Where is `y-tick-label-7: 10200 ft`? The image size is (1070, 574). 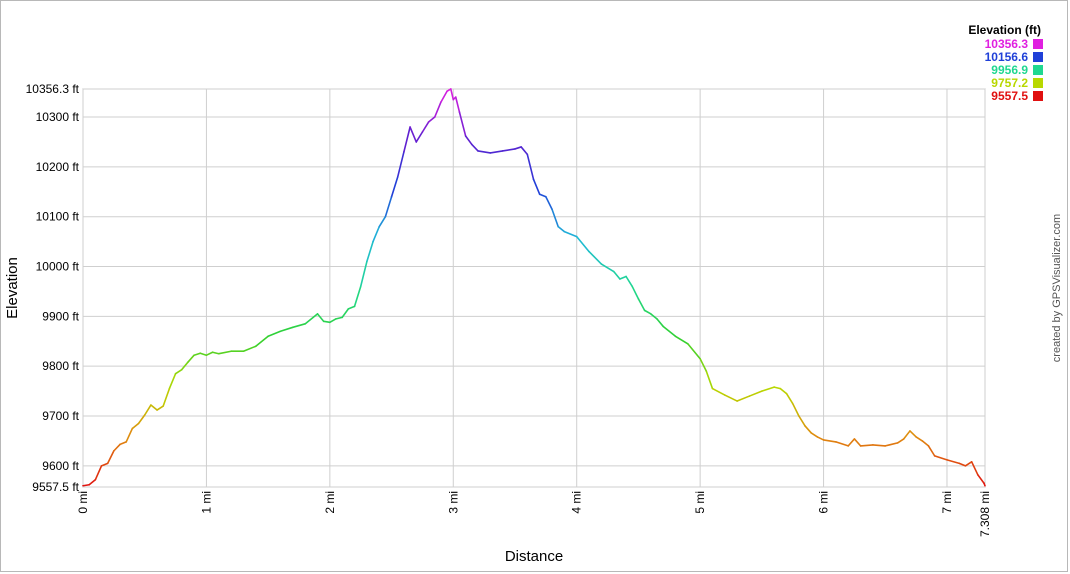 y-tick-label-7: 10200 ft is located at coordinates (58, 167).